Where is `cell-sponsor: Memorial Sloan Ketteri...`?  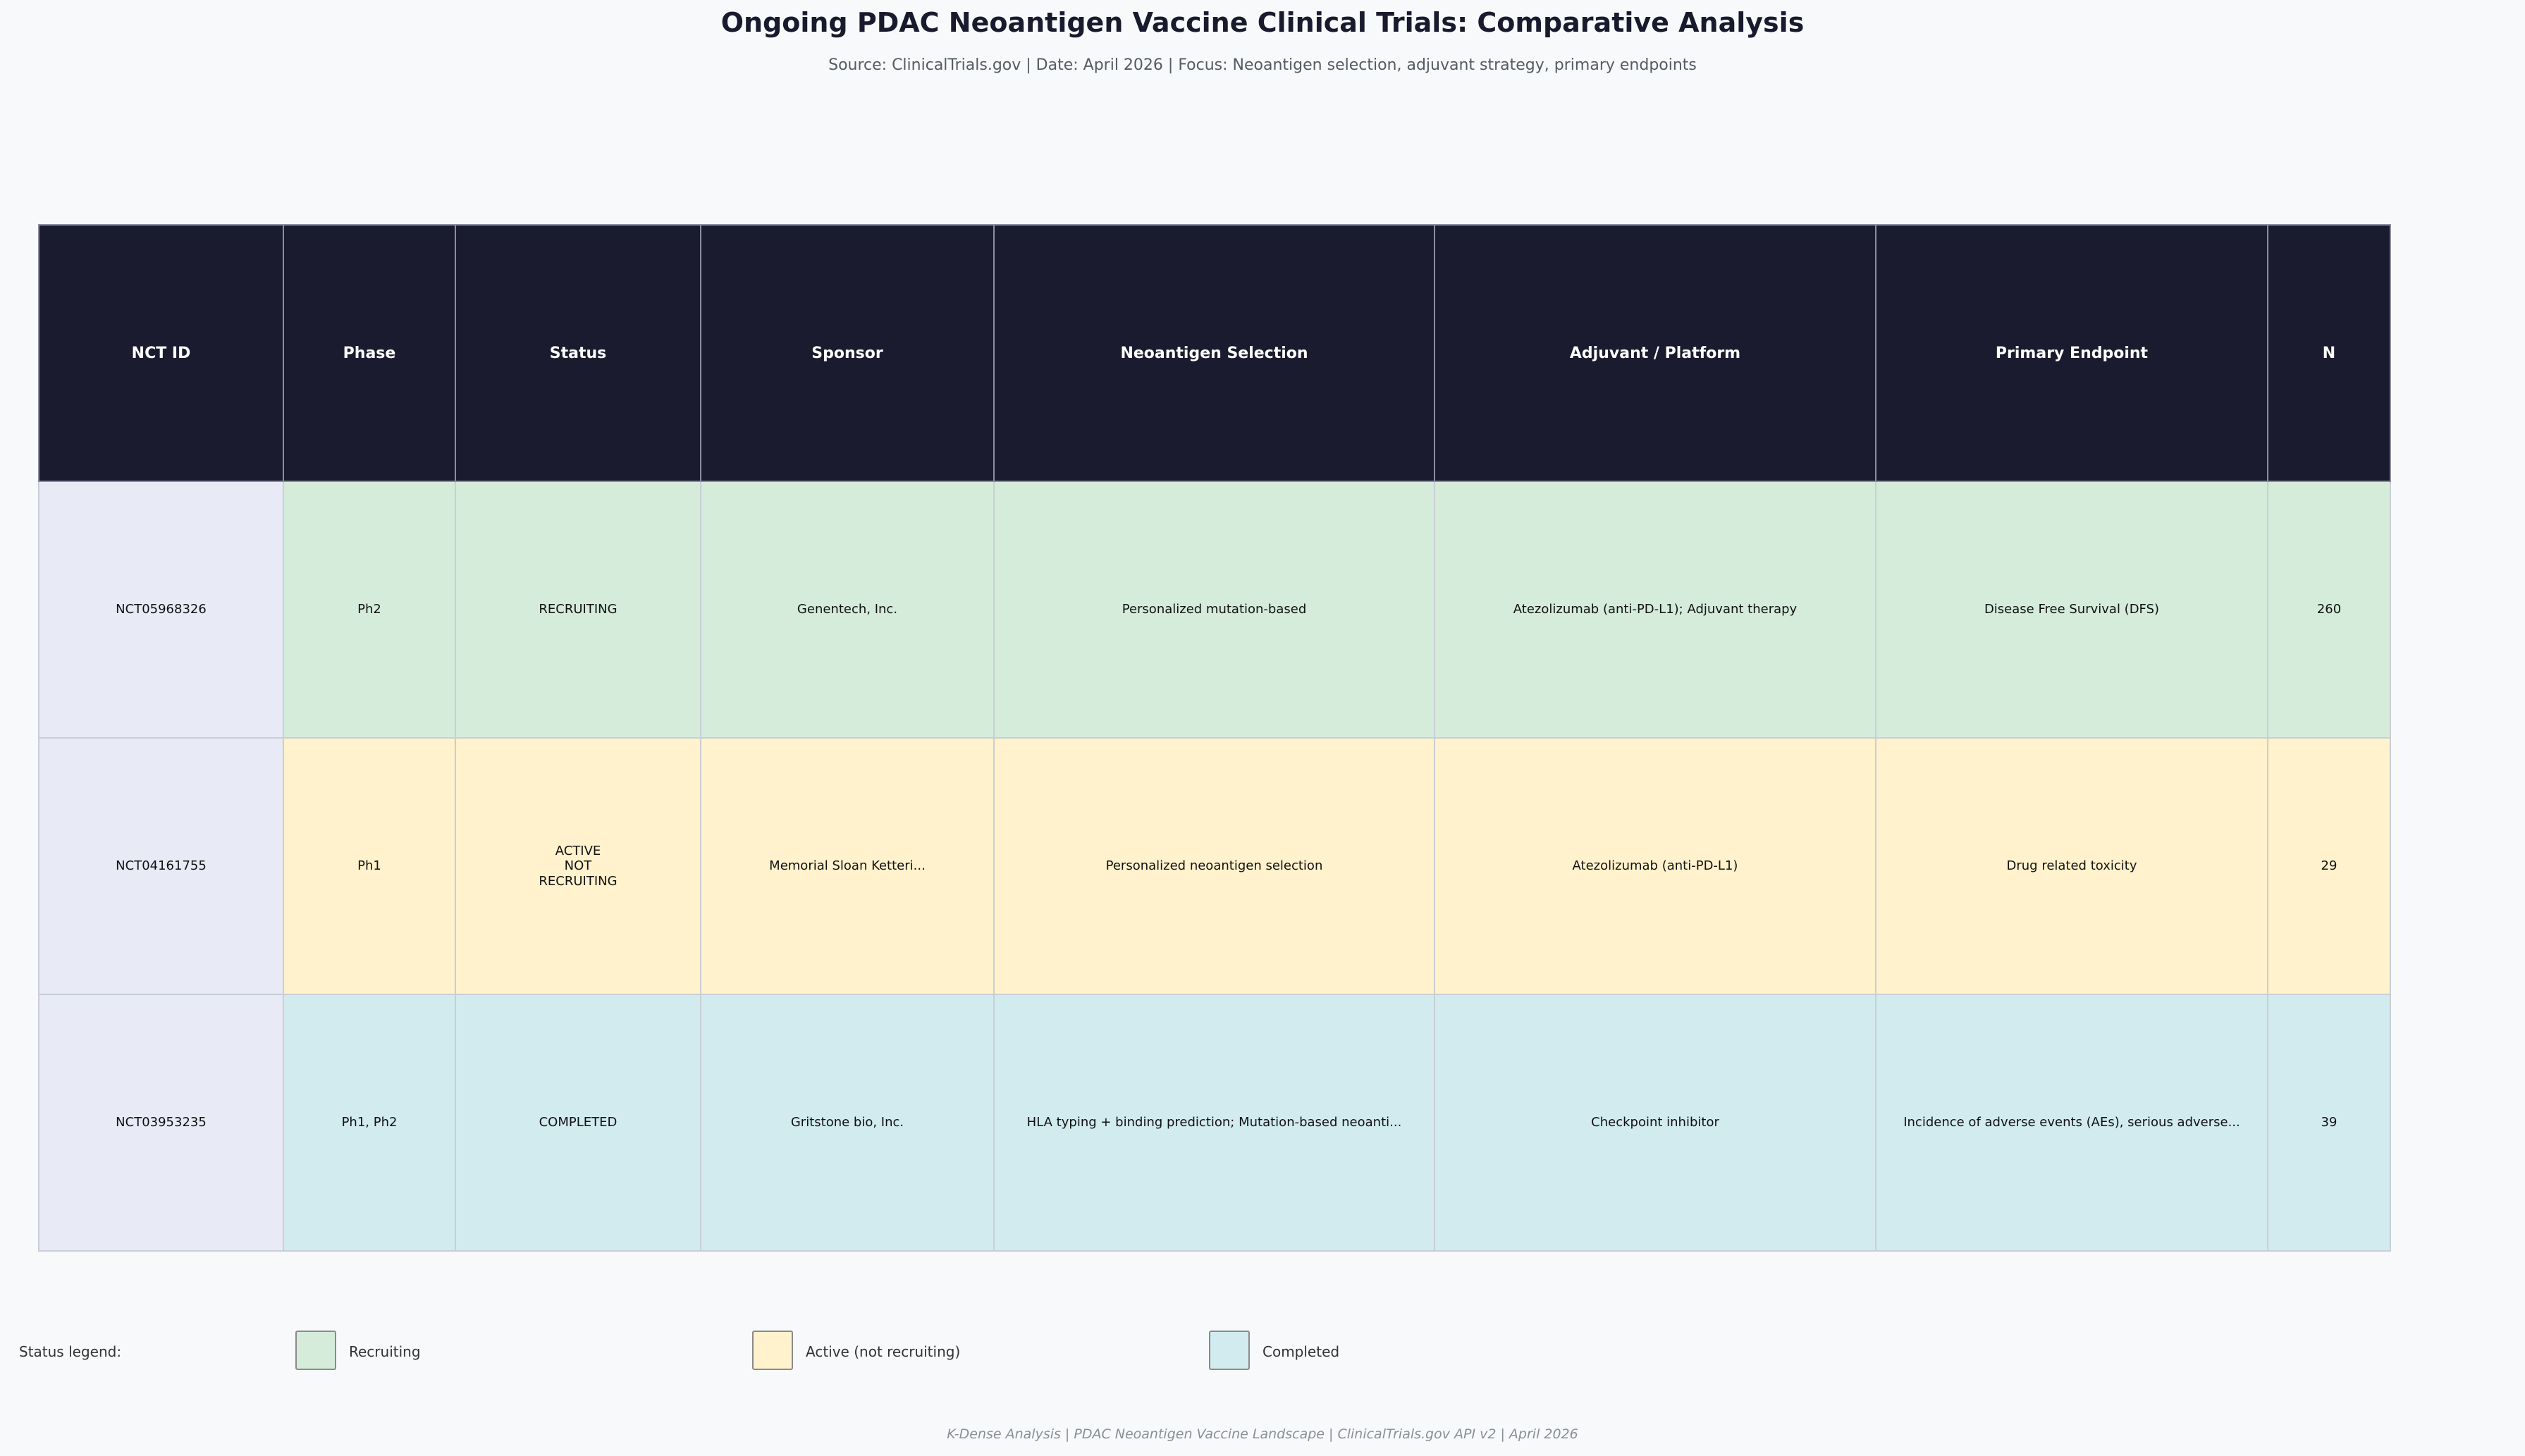 cell-sponsor: Memorial Sloan Ketteri... is located at coordinates (847, 866).